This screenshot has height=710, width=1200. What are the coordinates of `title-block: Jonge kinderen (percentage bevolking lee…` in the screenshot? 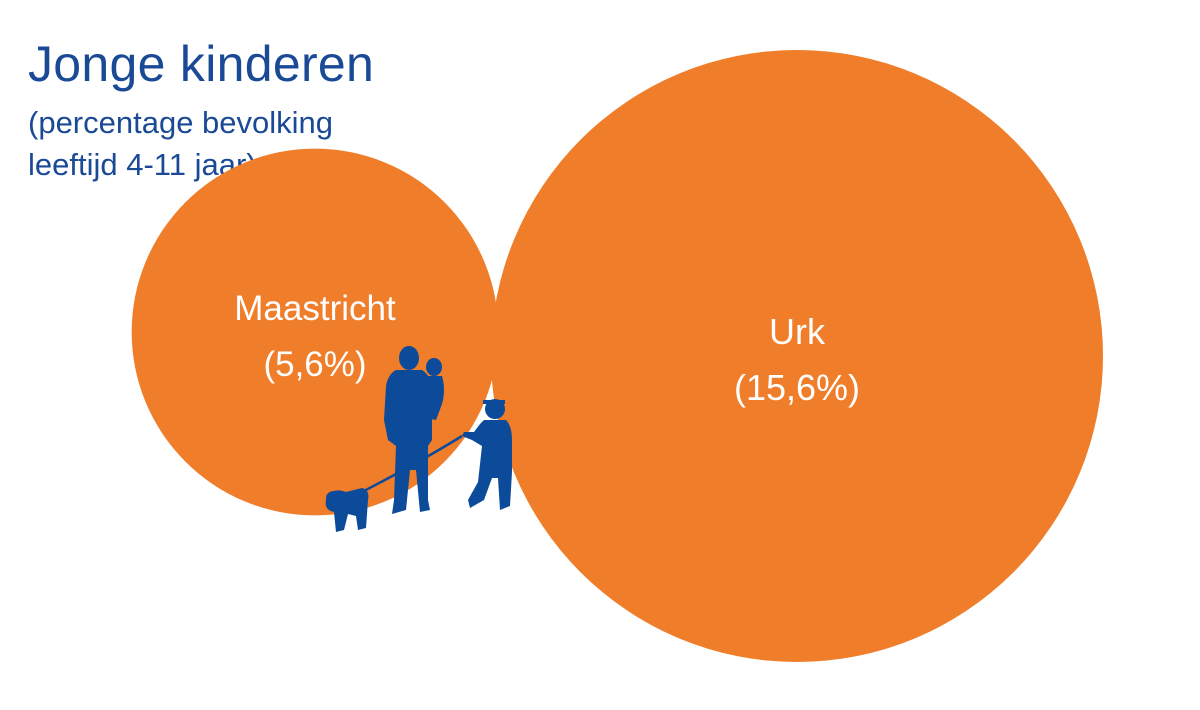 It's located at (201, 108).